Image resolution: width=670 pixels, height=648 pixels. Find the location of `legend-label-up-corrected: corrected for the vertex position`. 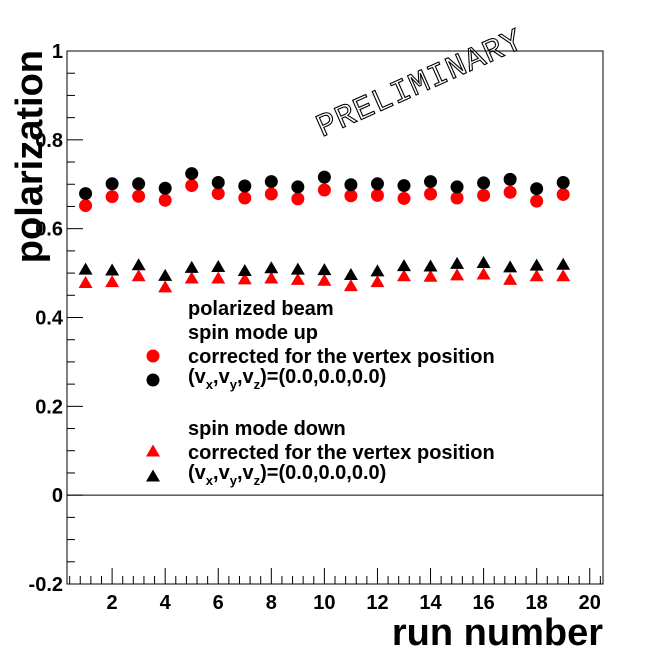

legend-label-up-corrected: corrected for the vertex position is located at coordinates (341, 357).